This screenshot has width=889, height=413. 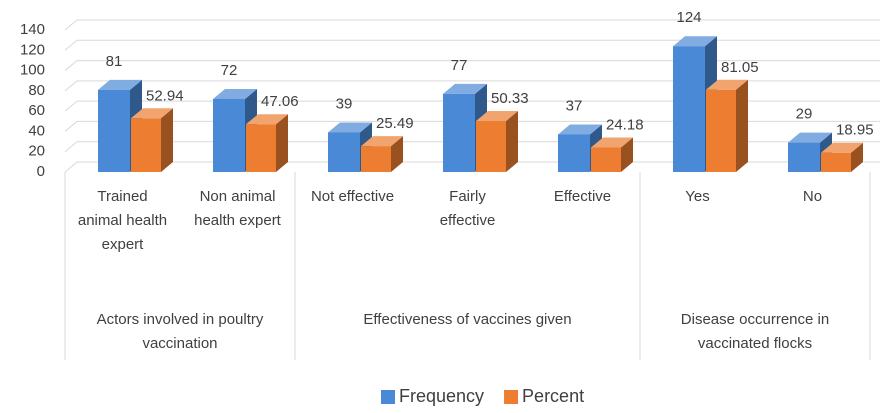 I want to click on y-tick-label: 140, so click(x=32, y=29).